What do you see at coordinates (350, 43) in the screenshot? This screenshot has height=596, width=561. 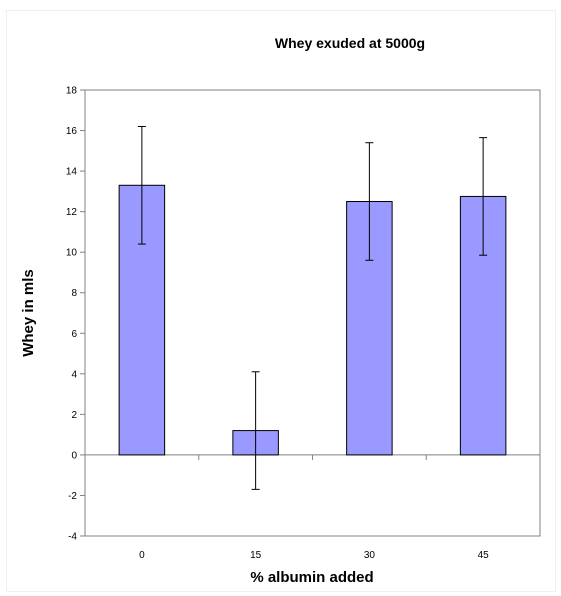 I see `chart-title: Whey exuded at 5000g` at bounding box center [350, 43].